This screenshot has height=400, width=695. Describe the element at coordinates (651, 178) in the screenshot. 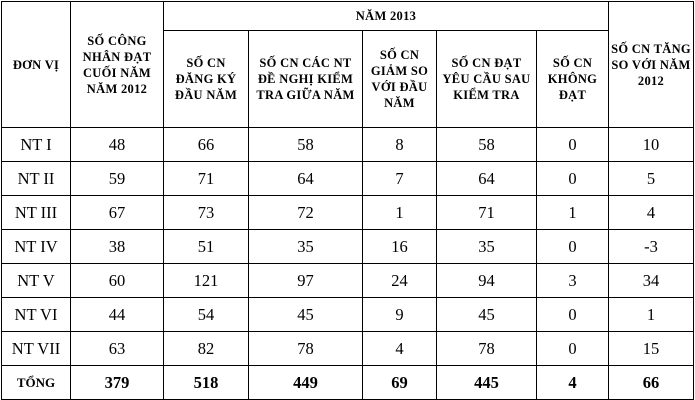

I see `number-cell: 5` at that location.